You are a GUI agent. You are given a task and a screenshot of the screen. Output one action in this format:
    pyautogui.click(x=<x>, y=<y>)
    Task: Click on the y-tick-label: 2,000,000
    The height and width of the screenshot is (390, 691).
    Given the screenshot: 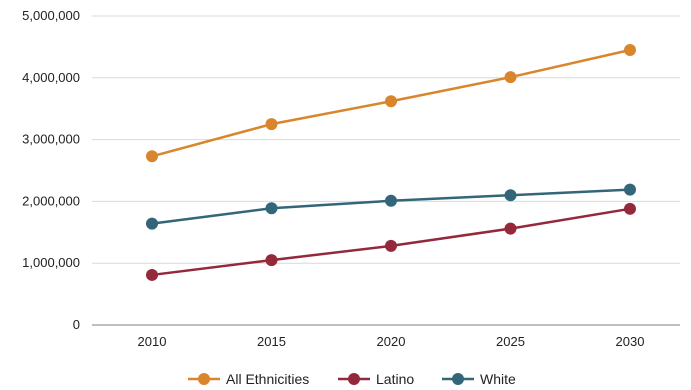 What is the action you would take?
    pyautogui.click(x=51, y=200)
    